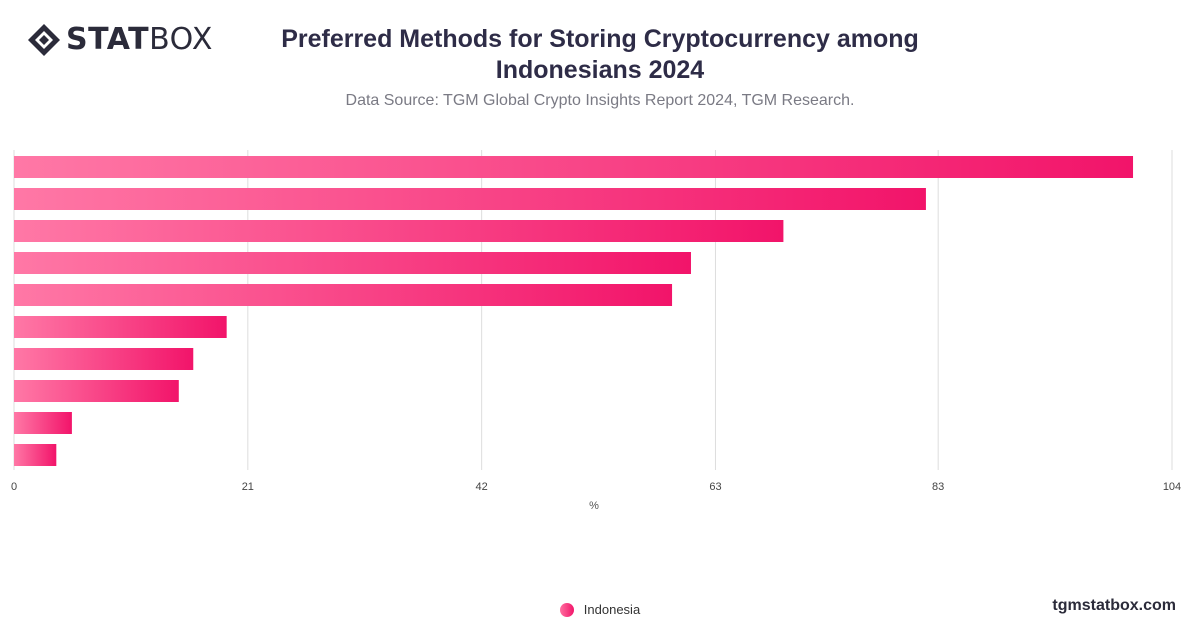 The image size is (1200, 628). I want to click on x-tick-label: 83, so click(938, 487).